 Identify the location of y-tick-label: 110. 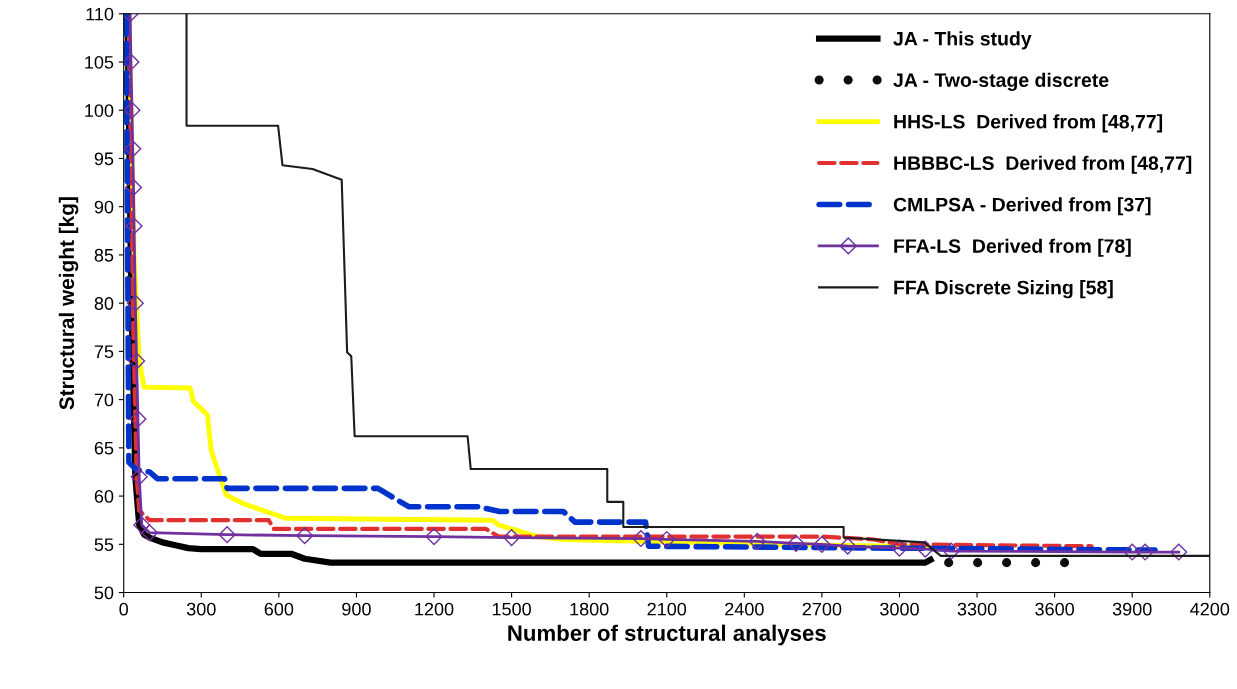
(100, 14).